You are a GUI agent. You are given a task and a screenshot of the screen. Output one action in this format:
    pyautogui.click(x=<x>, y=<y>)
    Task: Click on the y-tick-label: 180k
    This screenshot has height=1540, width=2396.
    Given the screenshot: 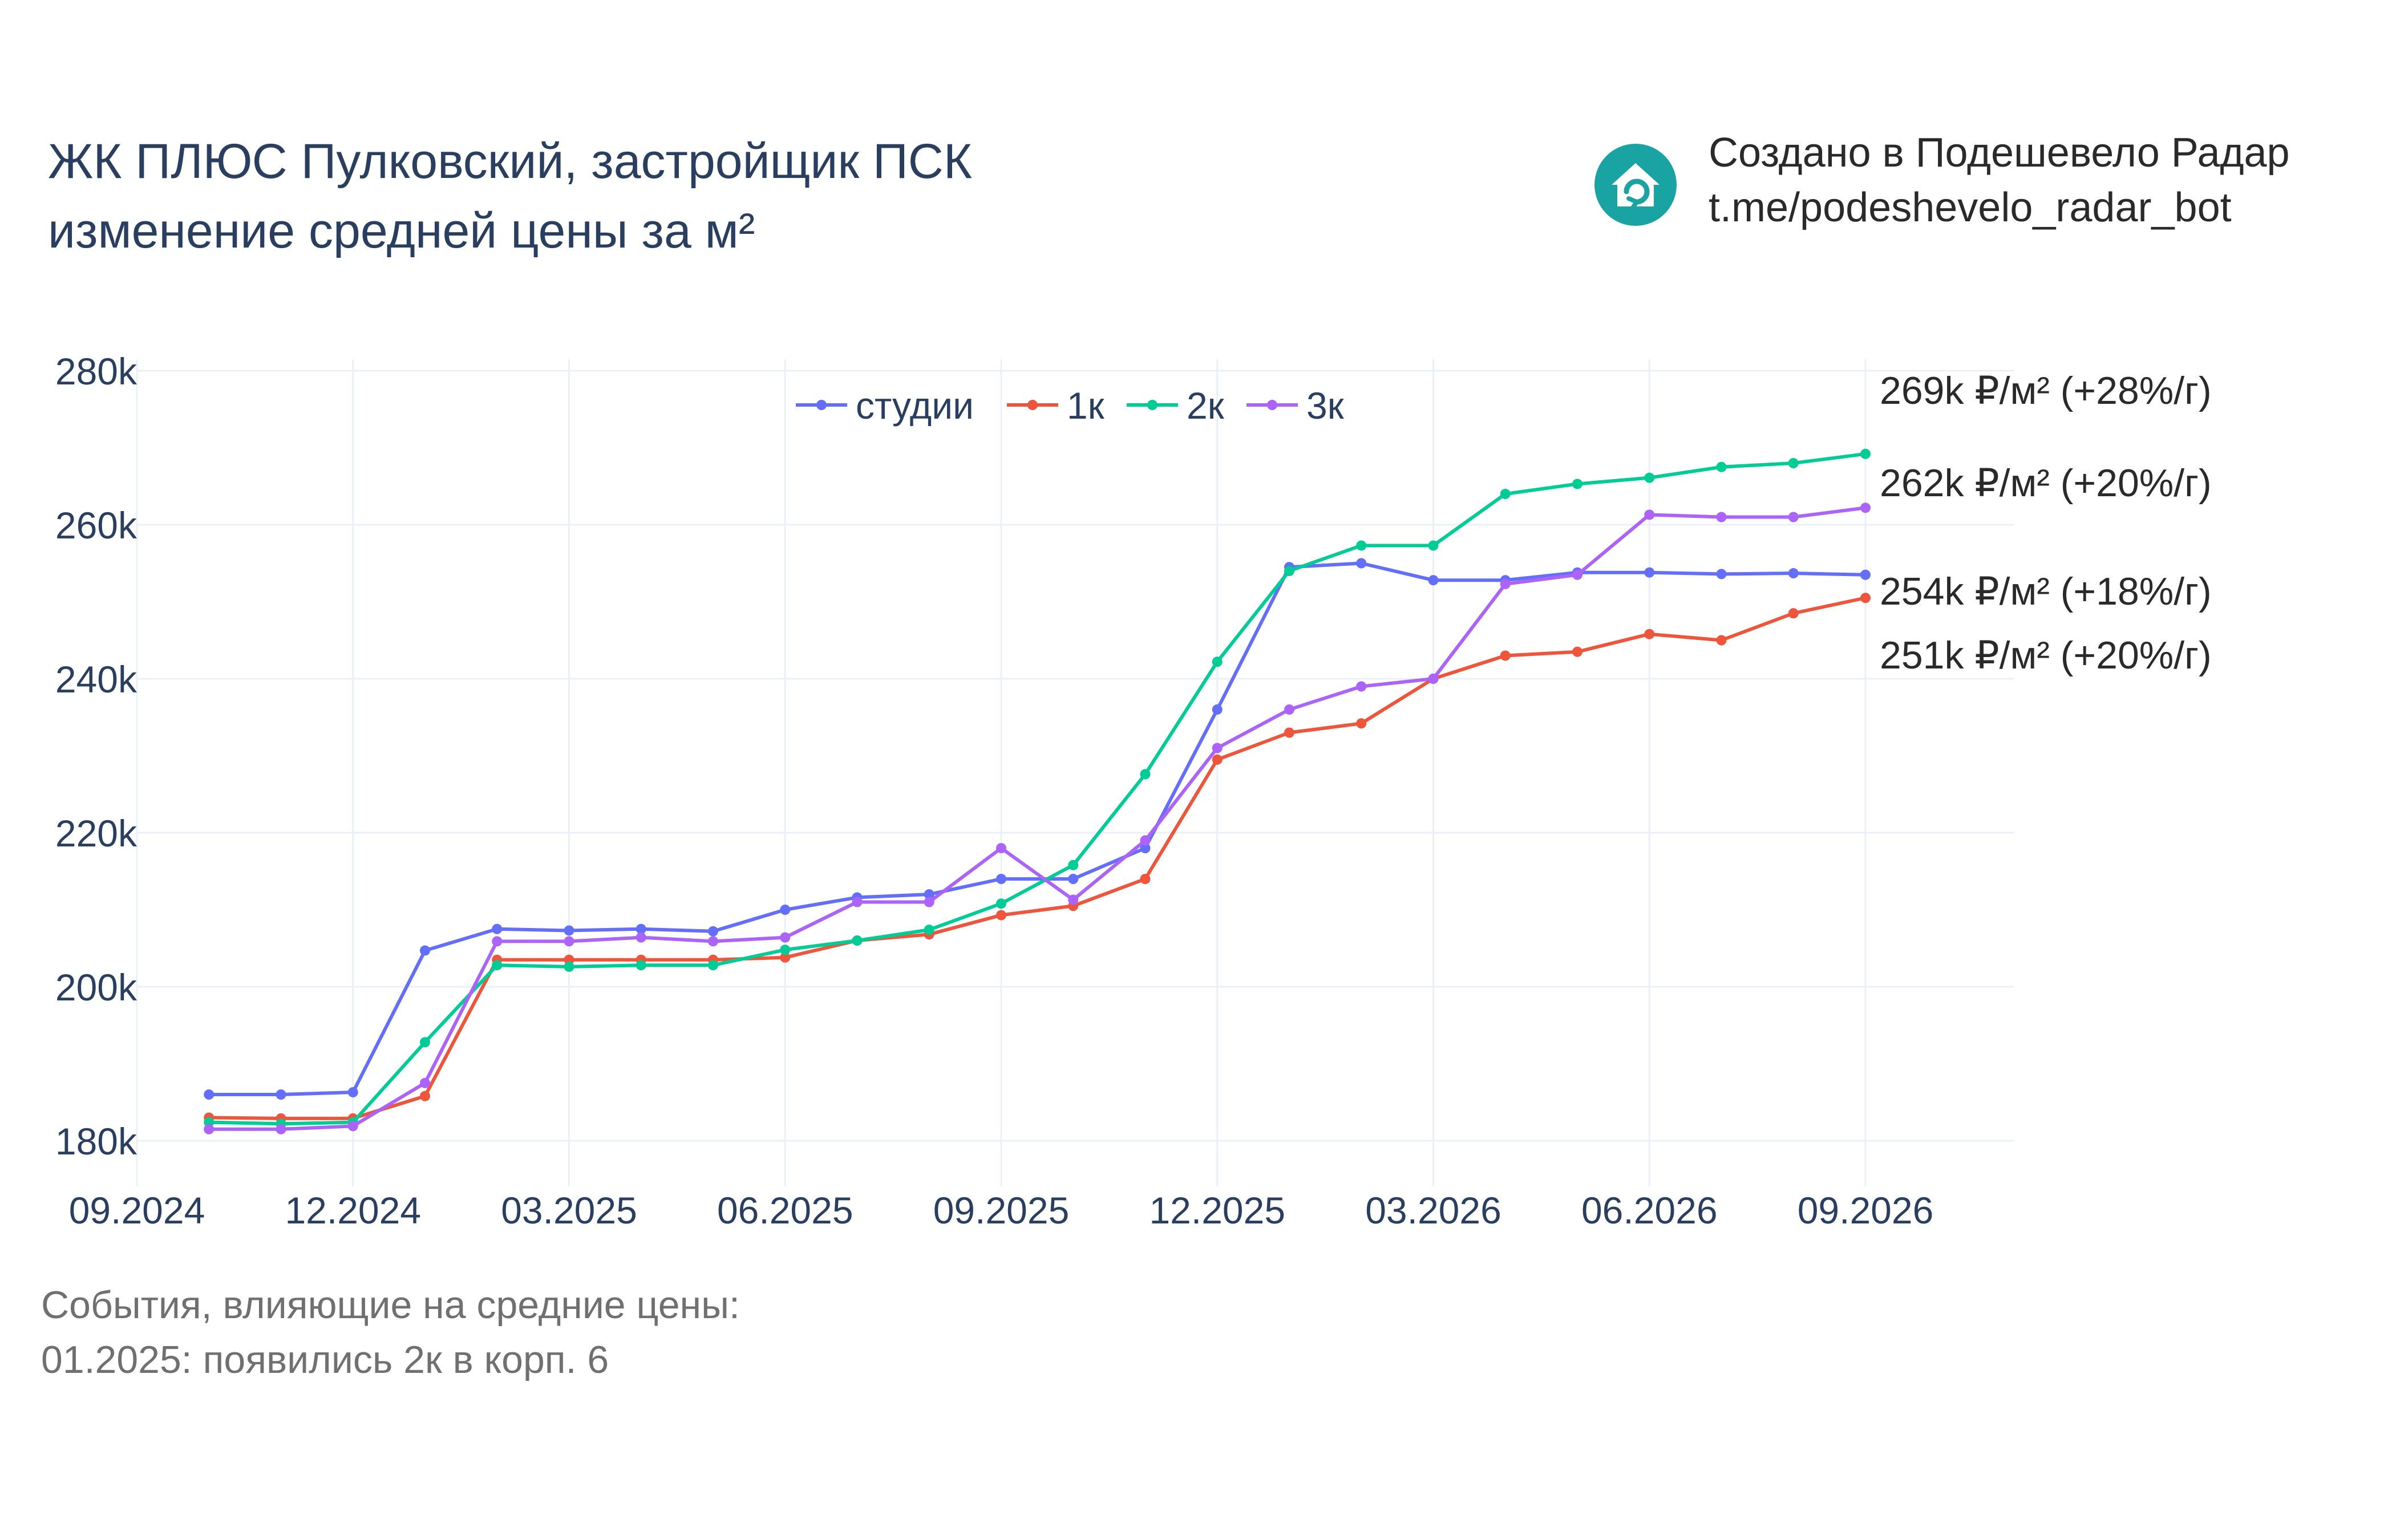 What is the action you would take?
    pyautogui.click(x=96, y=1141)
    